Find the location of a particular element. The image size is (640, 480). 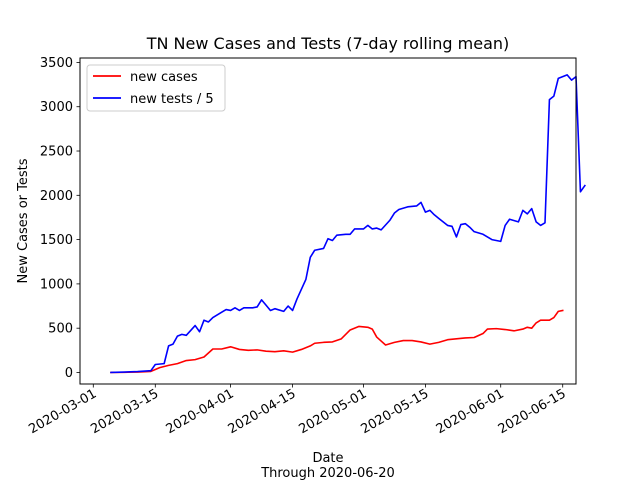

y-tick-label: 500 is located at coordinates (60, 329).